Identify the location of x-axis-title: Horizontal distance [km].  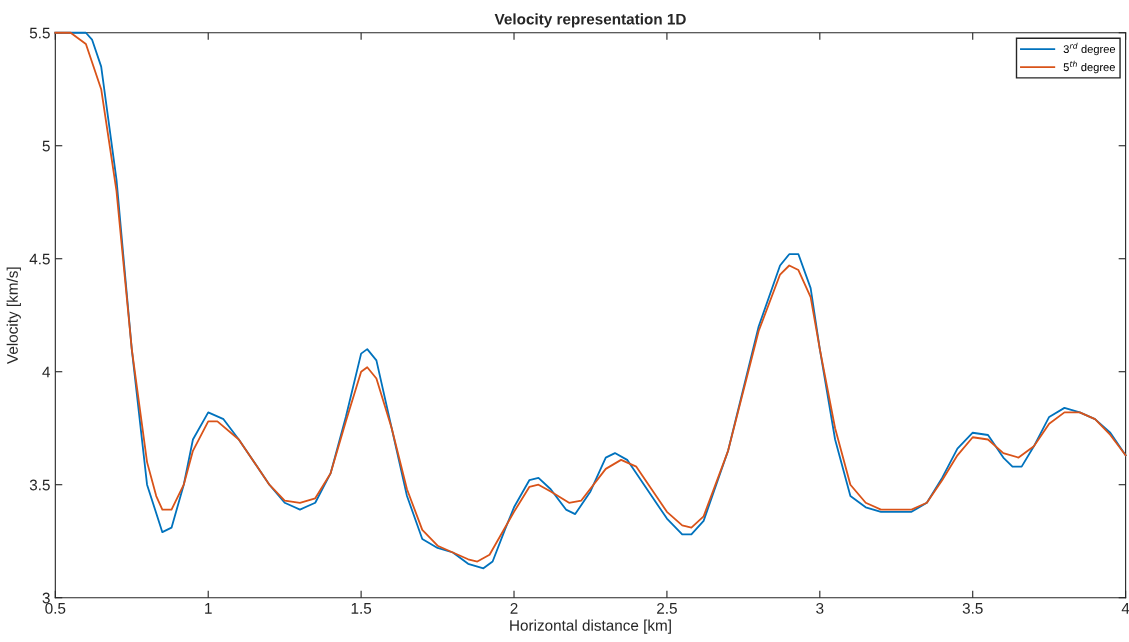
(590, 626).